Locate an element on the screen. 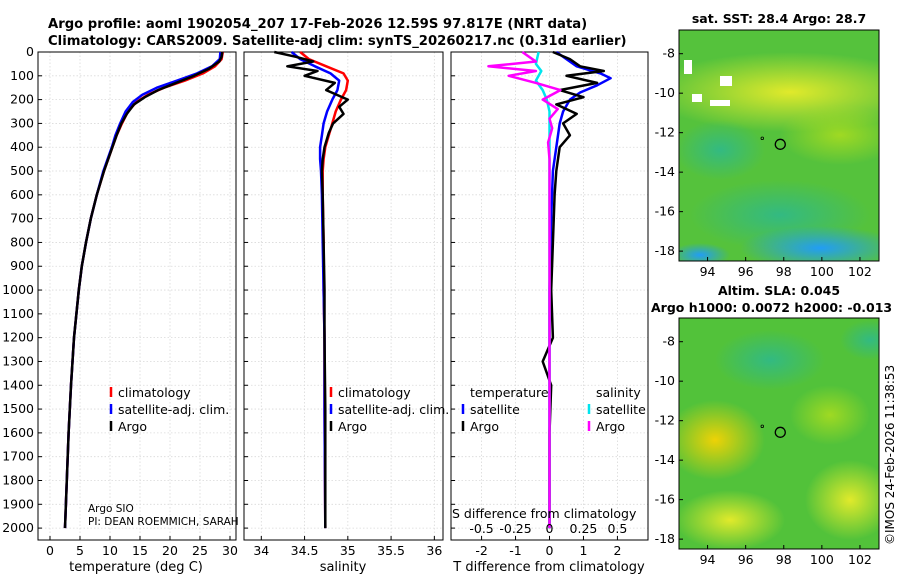  sst-map-axes: 94 96 98 100 102 -8 -10 -12 -14 -16 -18 is located at coordinates (767, 154).